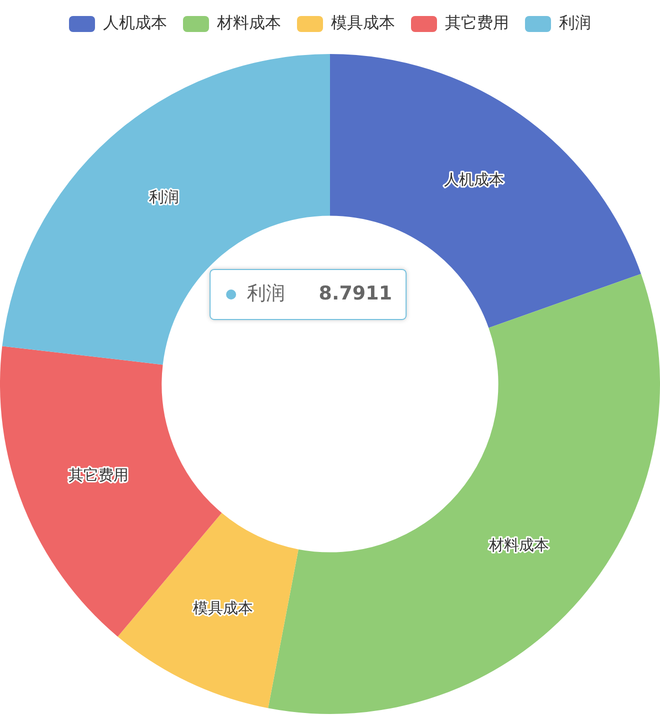 This screenshot has height=726, width=660. I want to click on slice-label: 其它费用, so click(98, 475).